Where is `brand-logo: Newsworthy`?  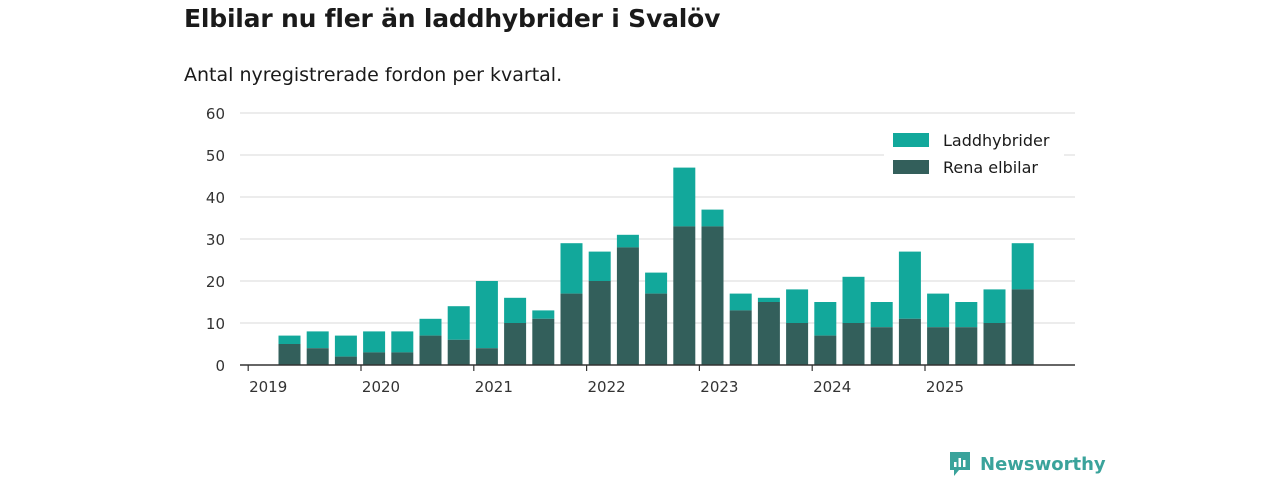 brand-logo: Newsworthy is located at coordinates (1027, 464).